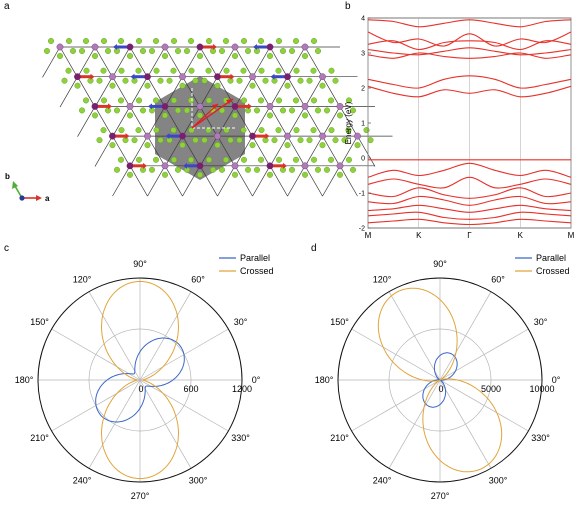 Image resolution: width=581 pixels, height=510 pixels. Describe the element at coordinates (419, 235) in the screenshot. I see `k-point-label: K` at that location.